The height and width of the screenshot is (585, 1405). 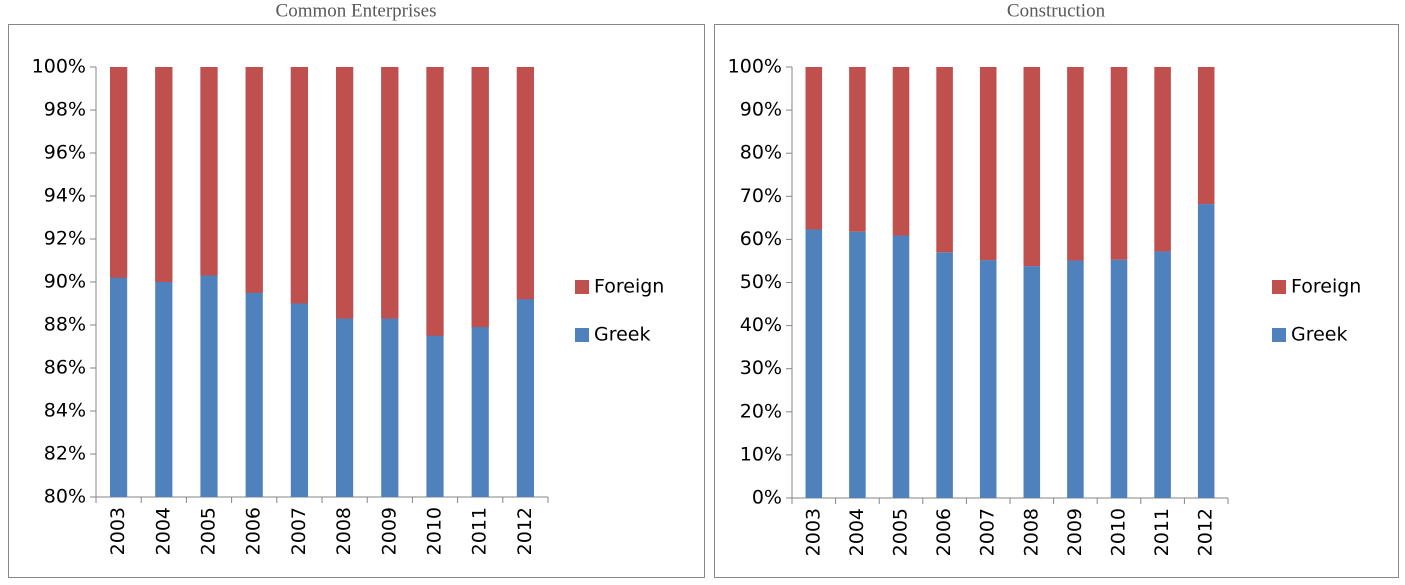 What do you see at coordinates (65, 325) in the screenshot?
I see `y-tick-label: 88%` at bounding box center [65, 325].